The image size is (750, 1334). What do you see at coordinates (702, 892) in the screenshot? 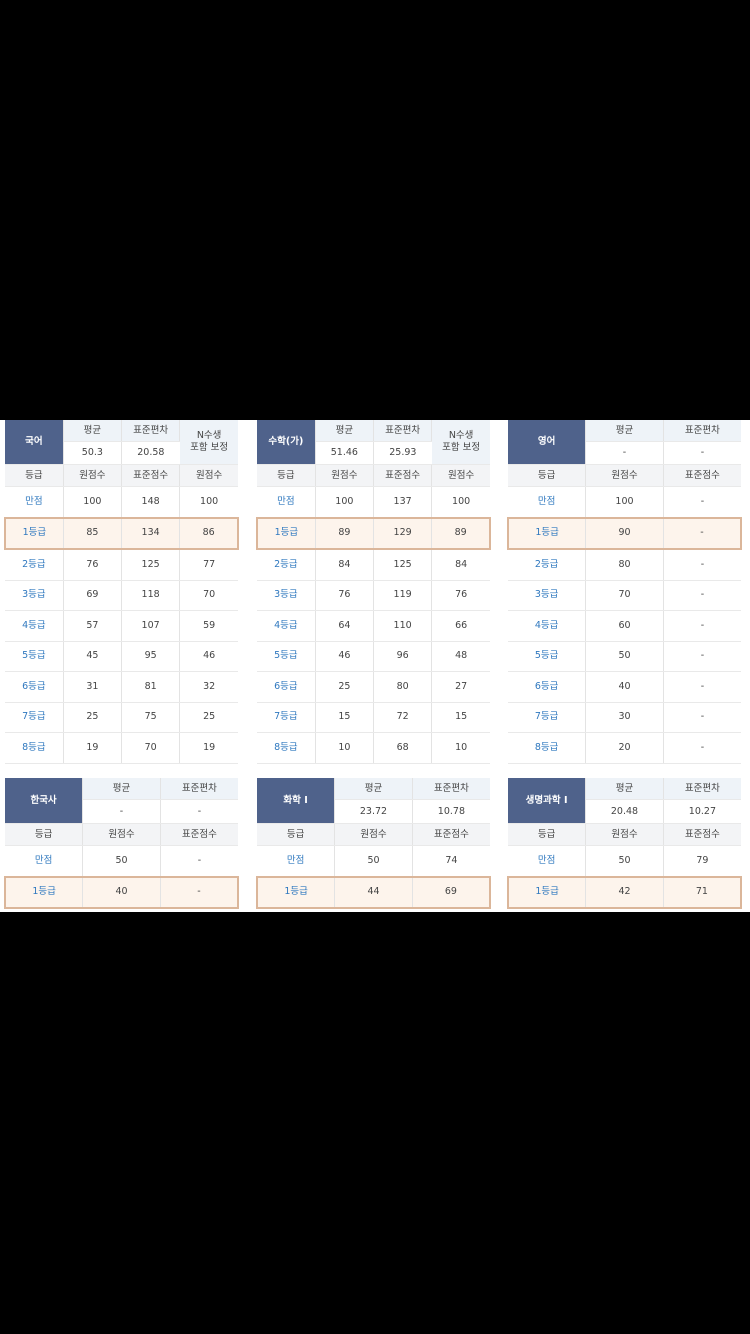
I see `score-value: 71` at bounding box center [702, 892].